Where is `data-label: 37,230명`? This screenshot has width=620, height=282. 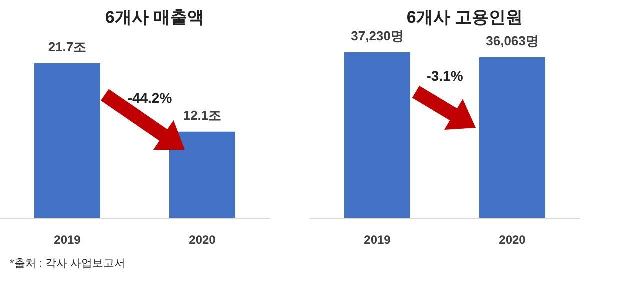
data-label: 37,230명 is located at coordinates (377, 36).